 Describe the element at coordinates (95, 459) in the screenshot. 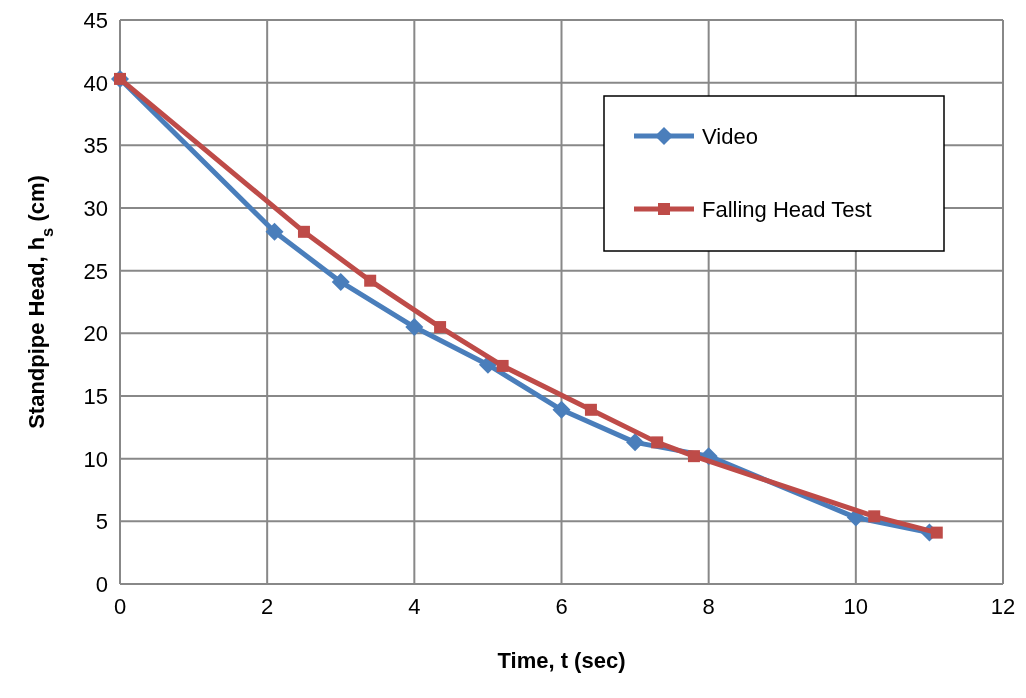

I see `y-tick-label: 10` at that location.